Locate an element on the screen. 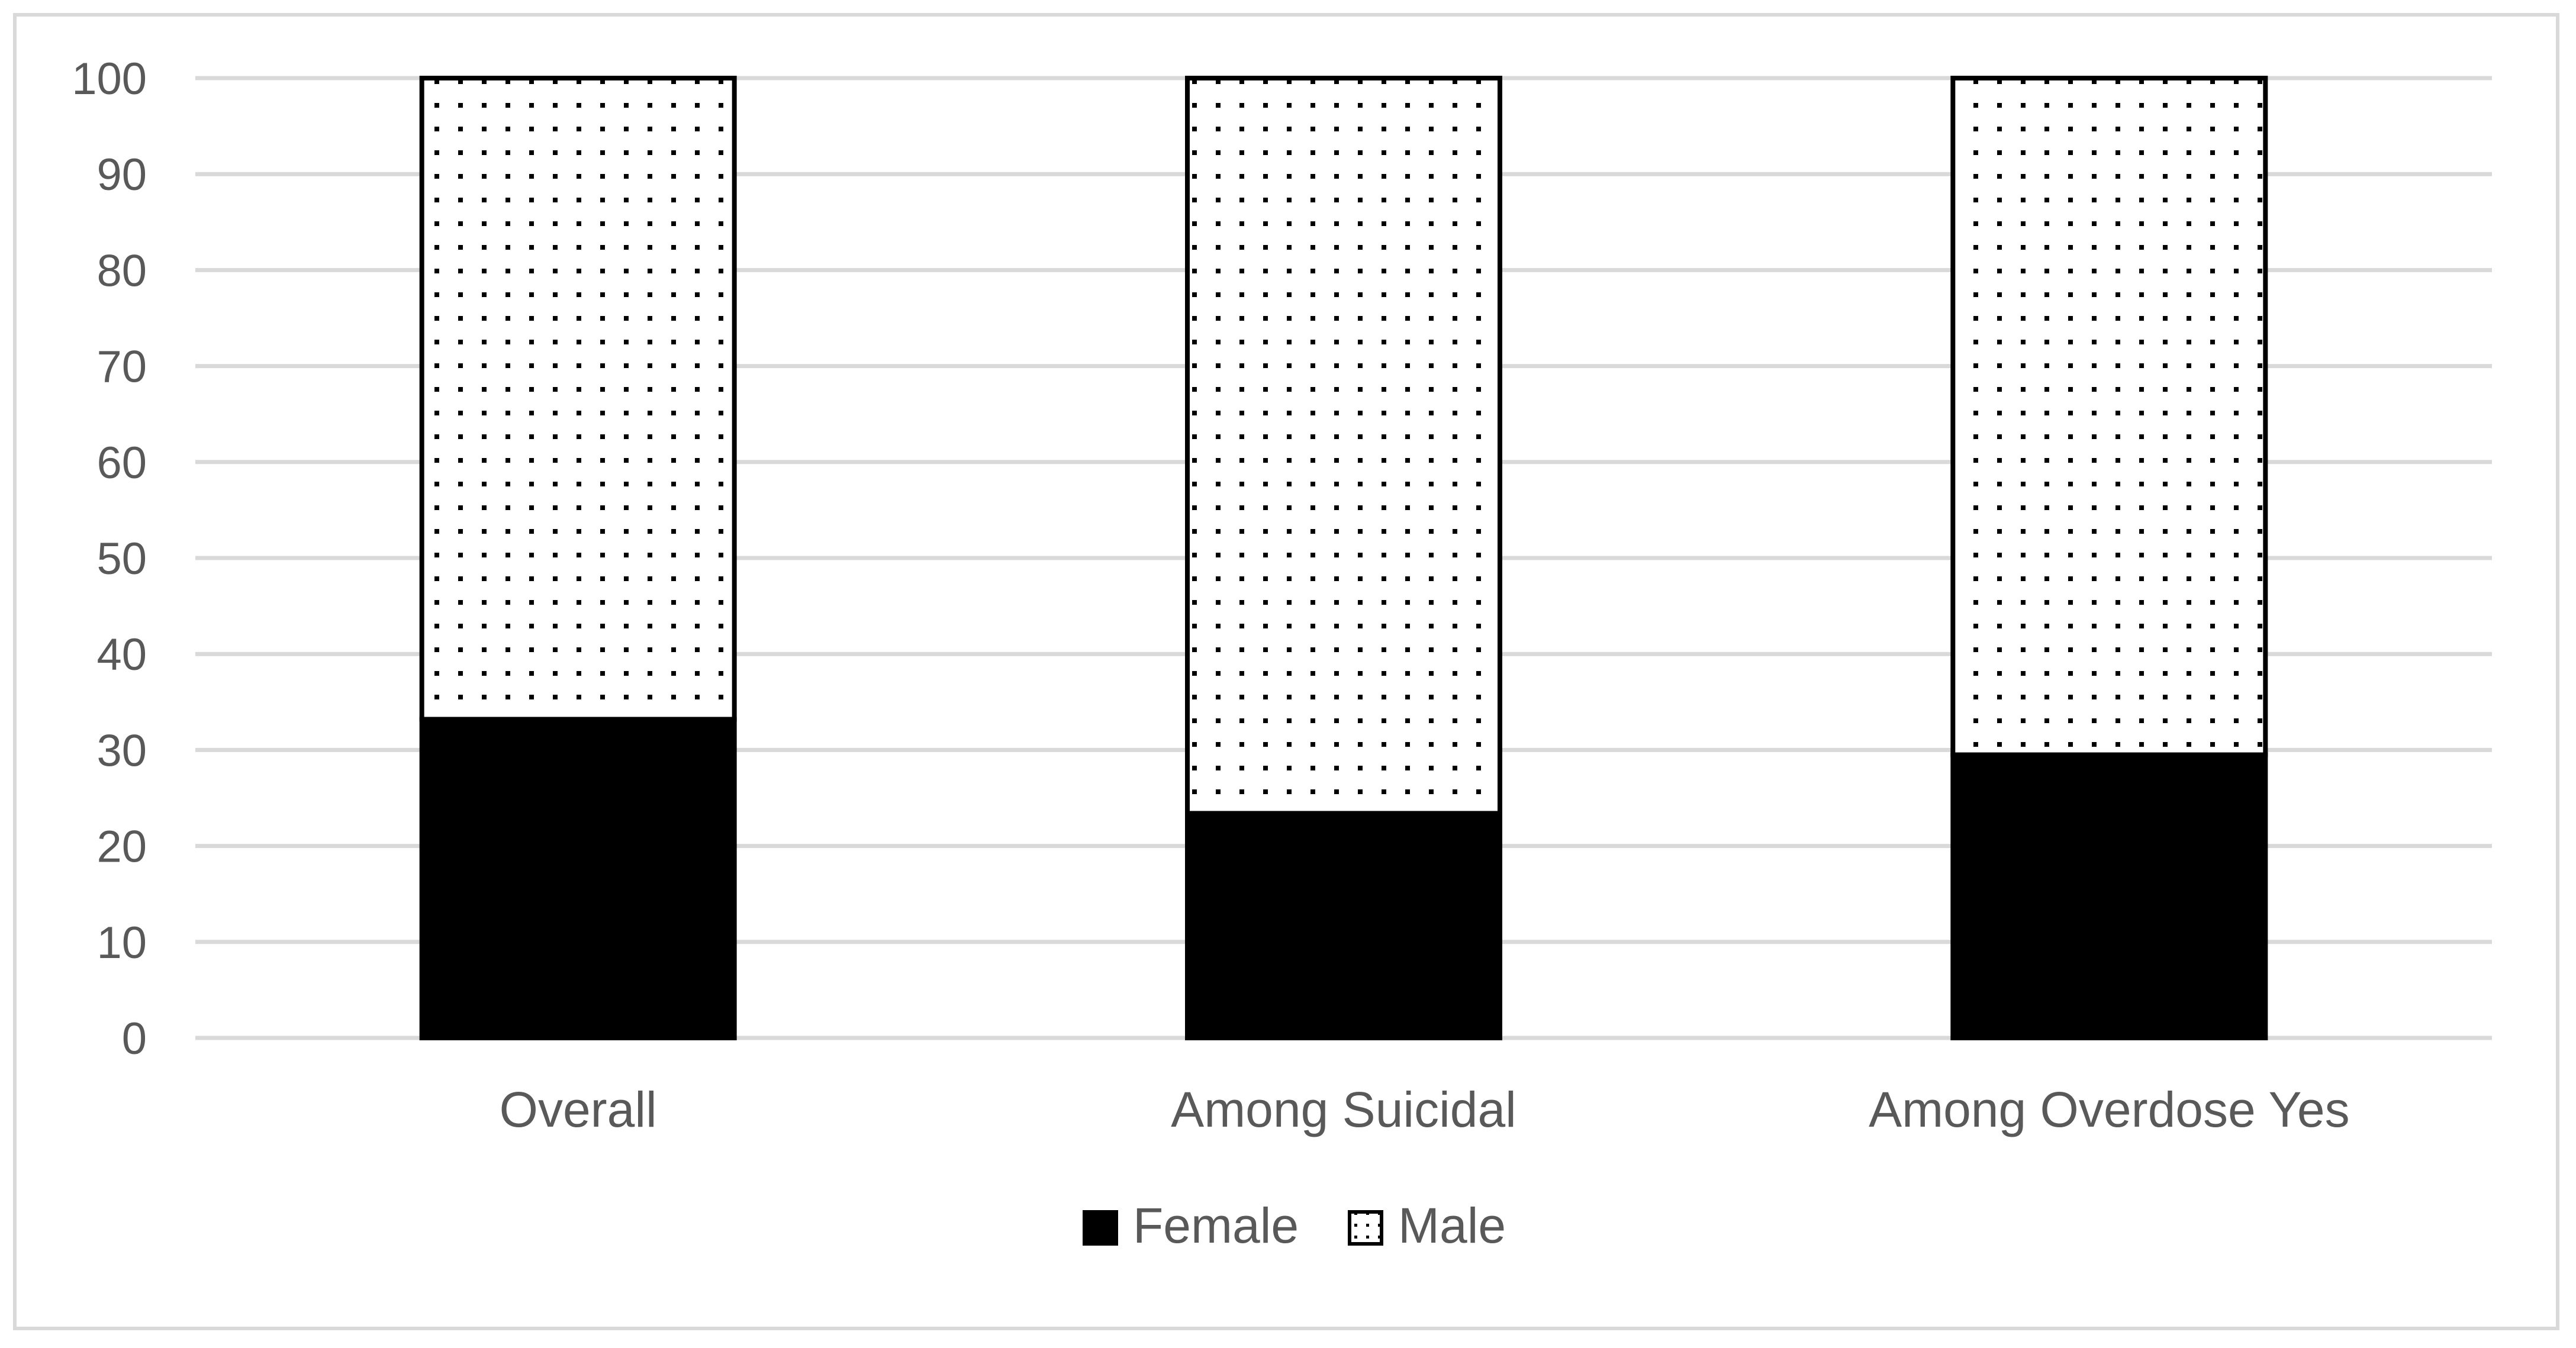 The width and height of the screenshot is (2576, 1348). legend-label-male: Male is located at coordinates (1452, 1225).